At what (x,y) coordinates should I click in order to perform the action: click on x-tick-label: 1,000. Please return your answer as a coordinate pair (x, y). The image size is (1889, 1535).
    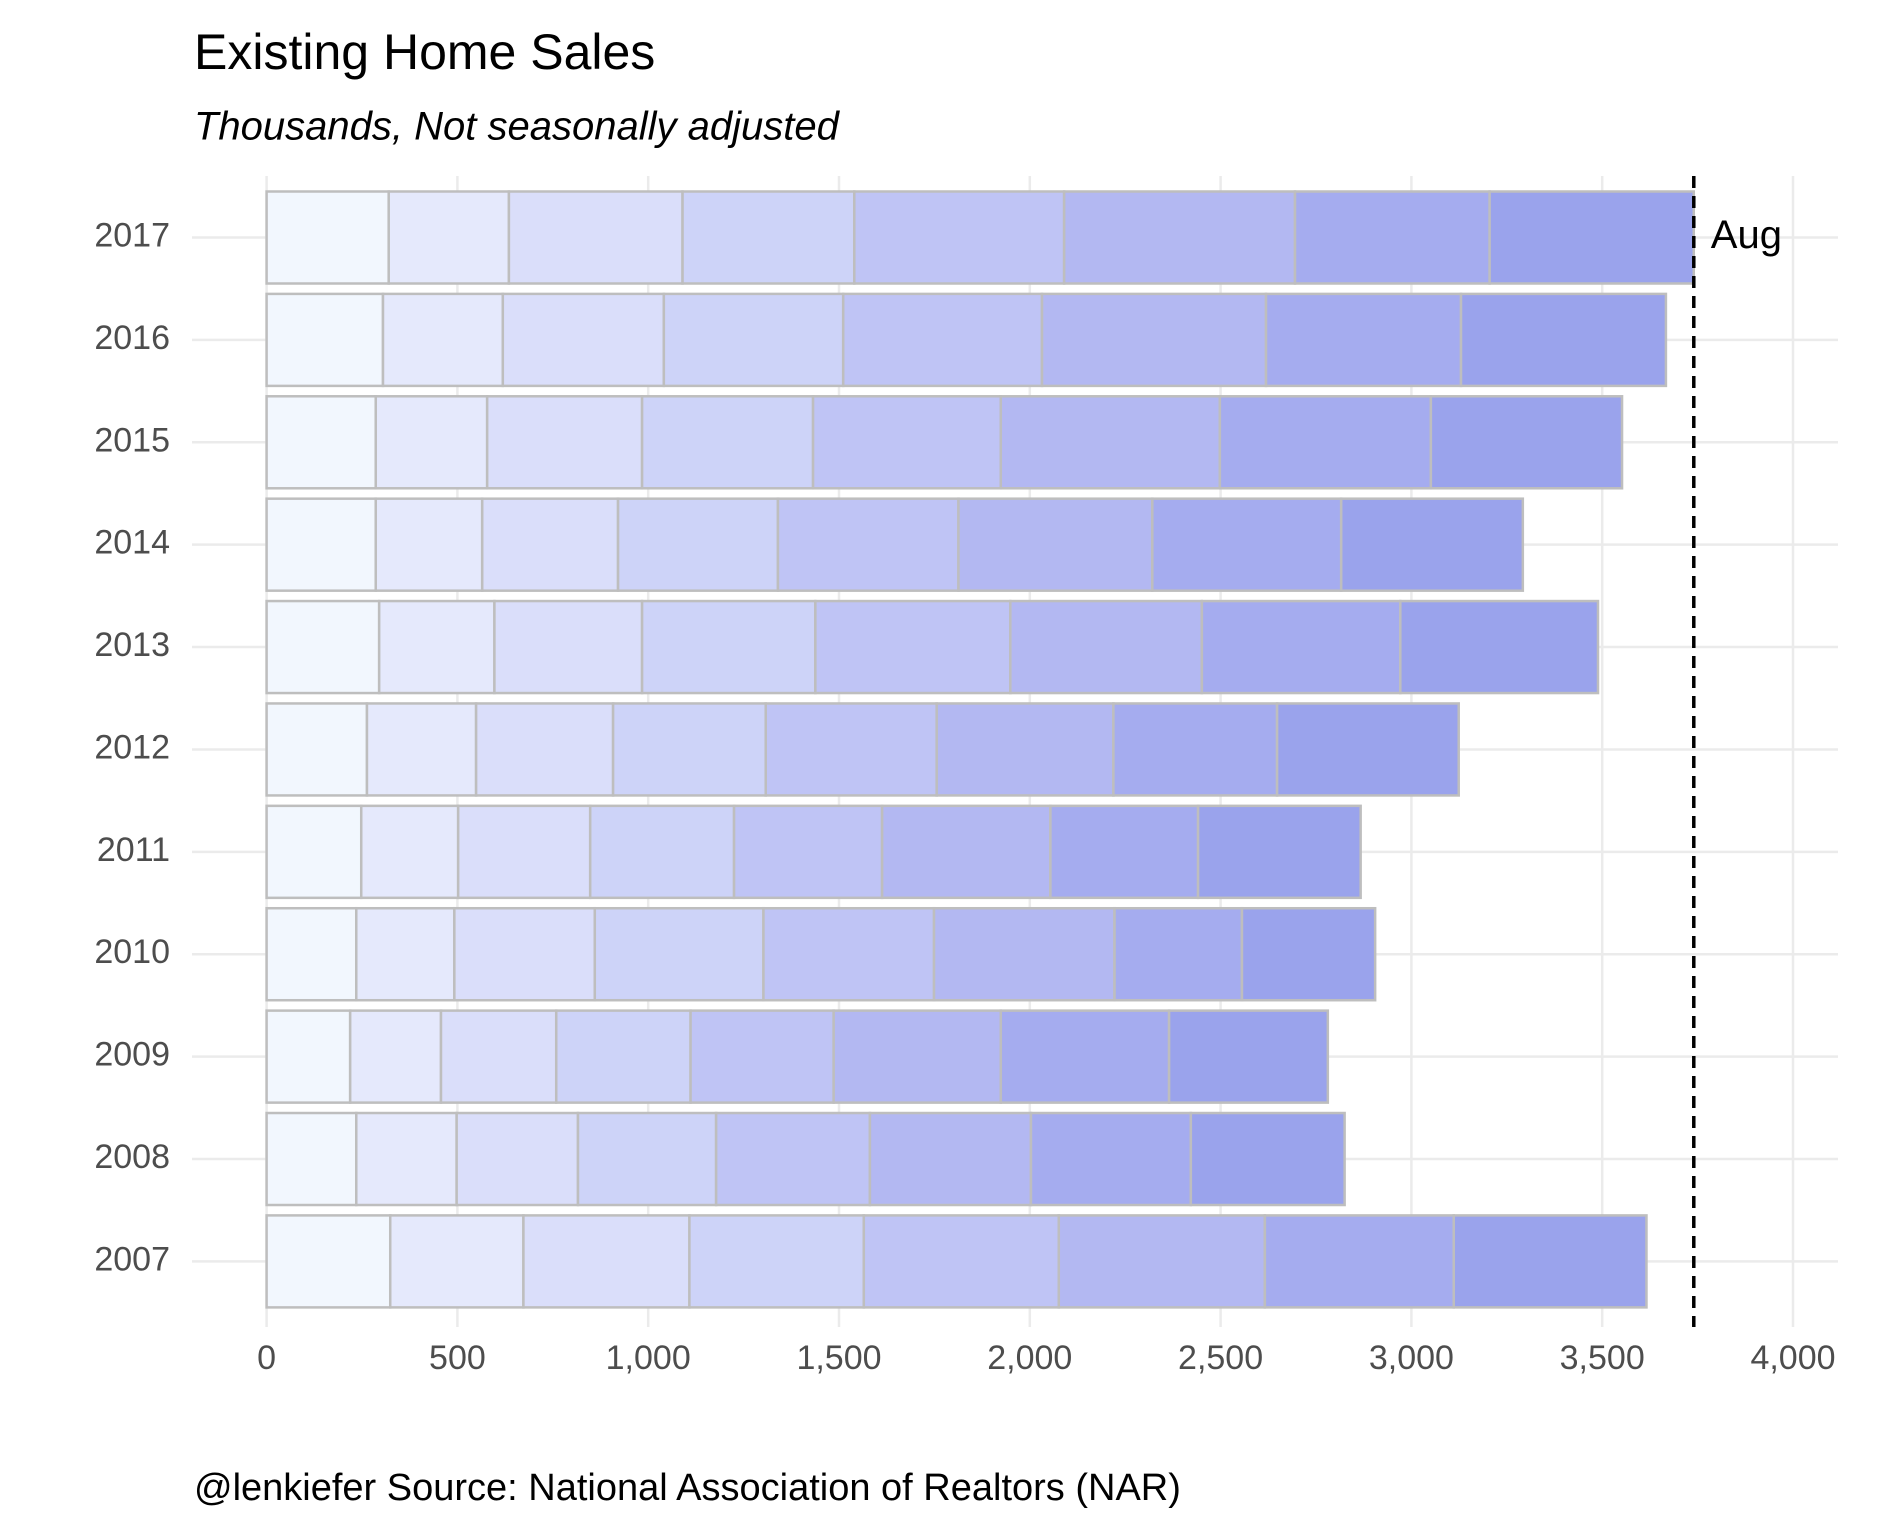
    Looking at the image, I should click on (648, 1358).